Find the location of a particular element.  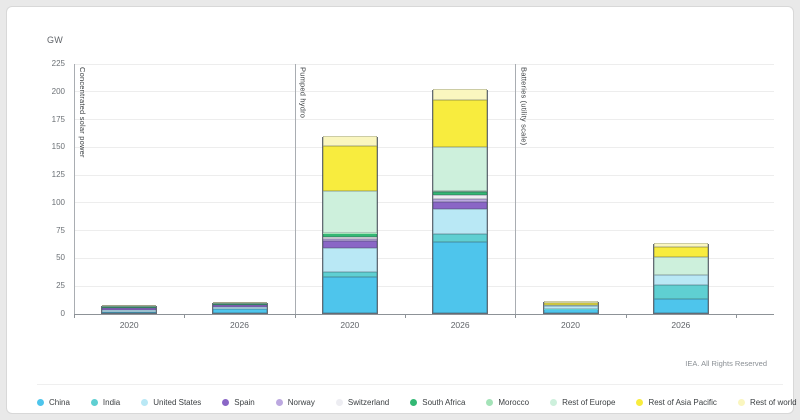

legend-item-rest-of-world: Rest of world is located at coordinates (767, 402).